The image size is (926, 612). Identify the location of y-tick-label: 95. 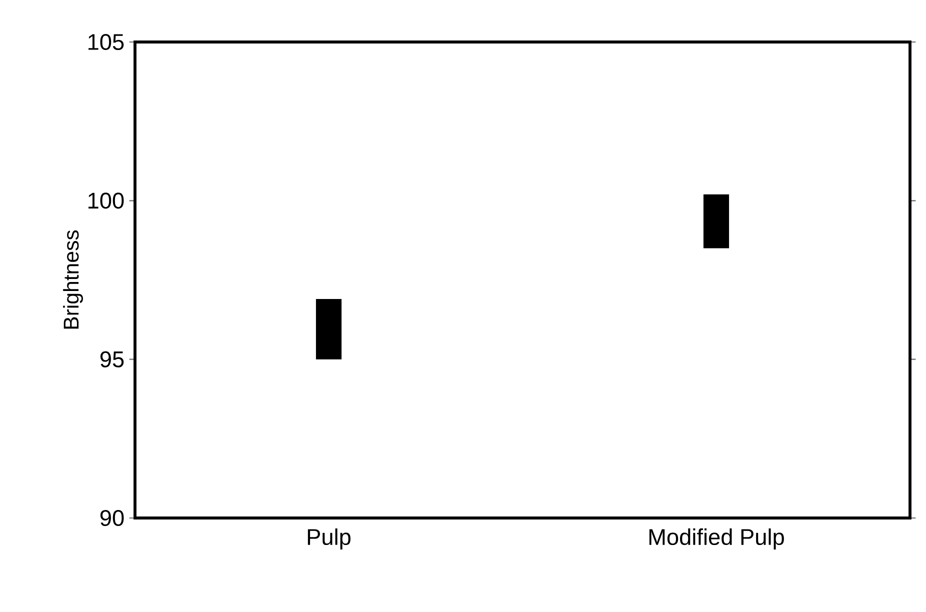
(112, 359).